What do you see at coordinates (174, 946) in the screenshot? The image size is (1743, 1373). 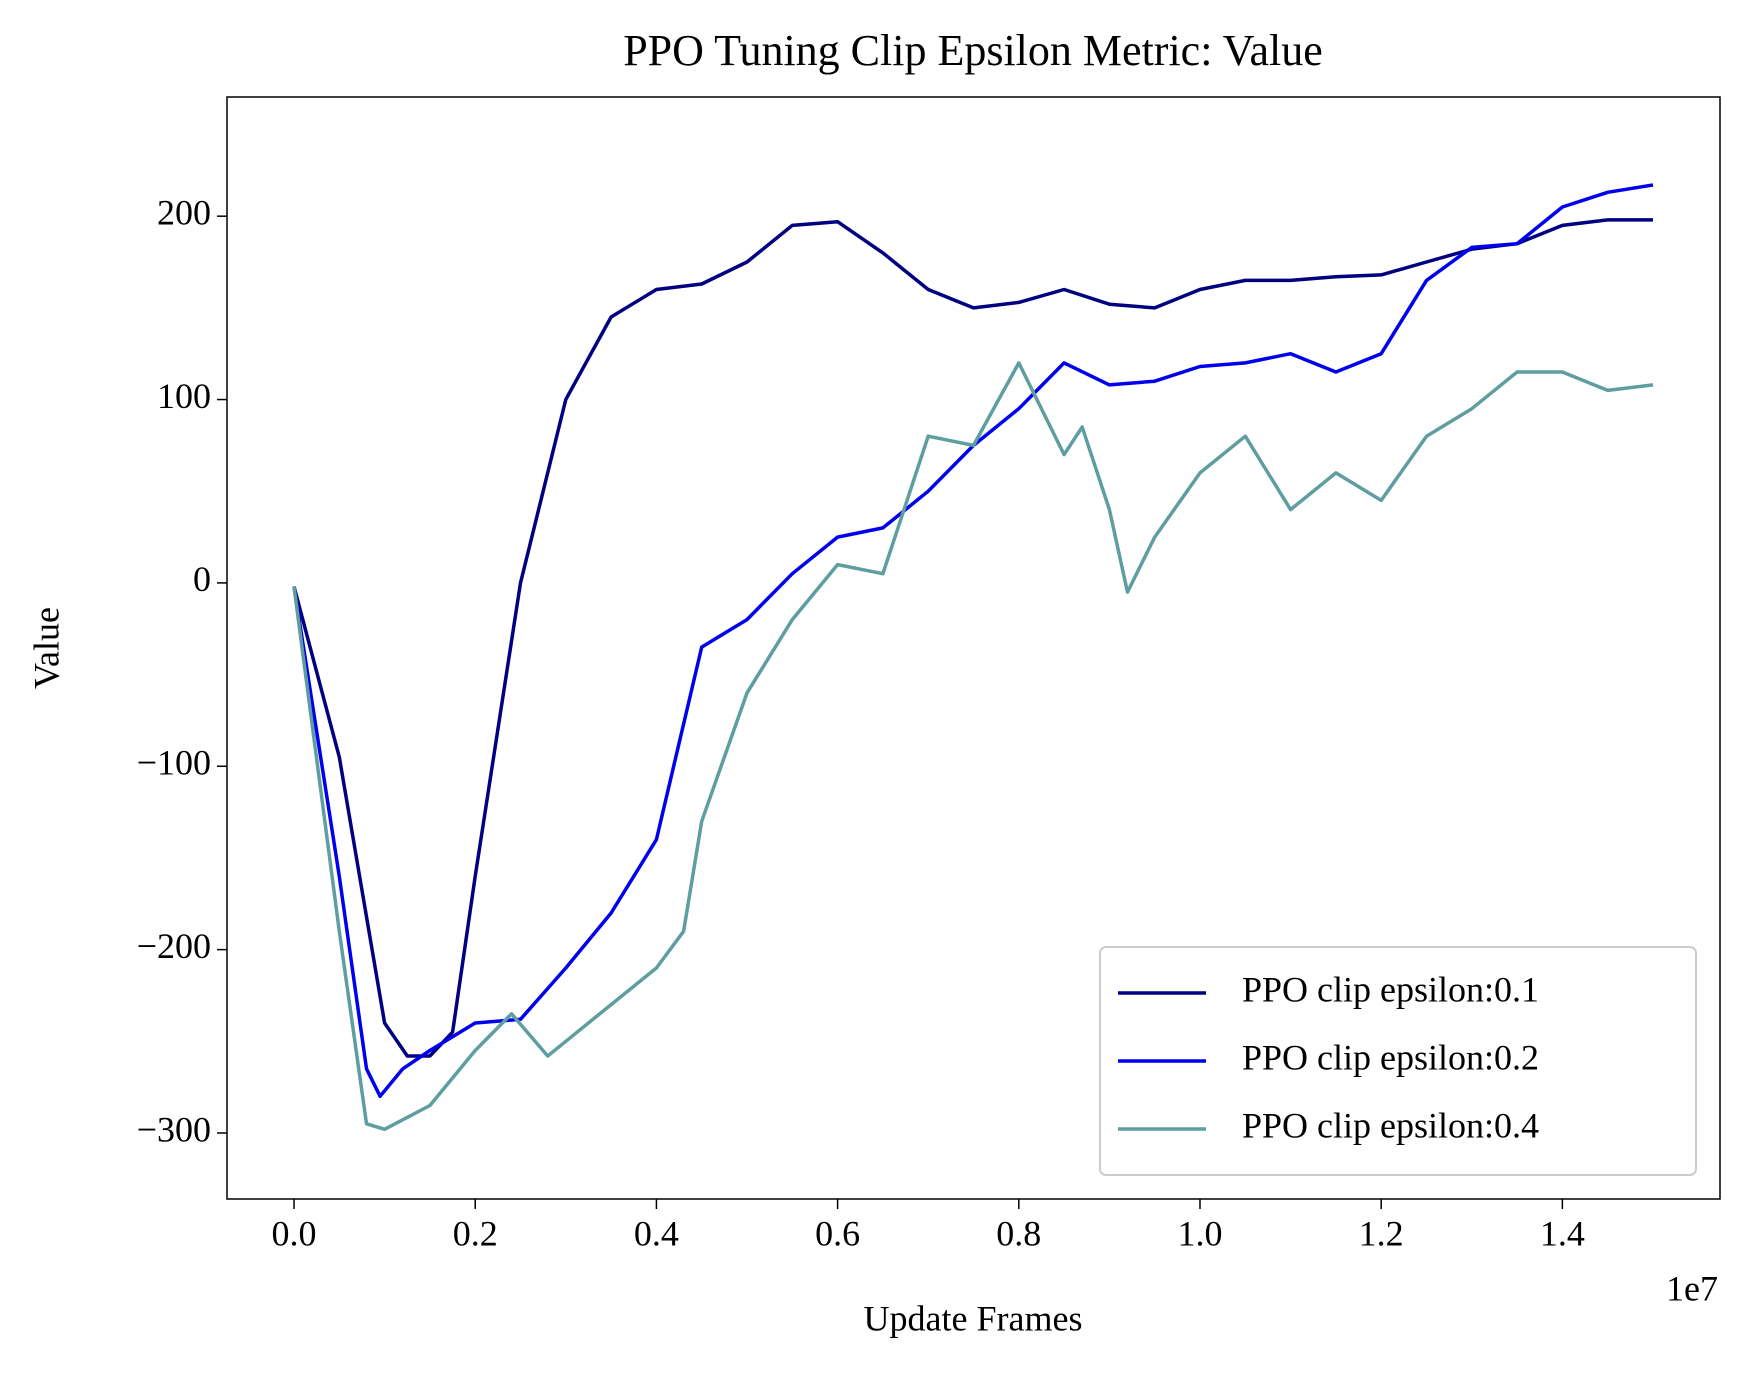 I see `y-tick-label: −200` at bounding box center [174, 946].